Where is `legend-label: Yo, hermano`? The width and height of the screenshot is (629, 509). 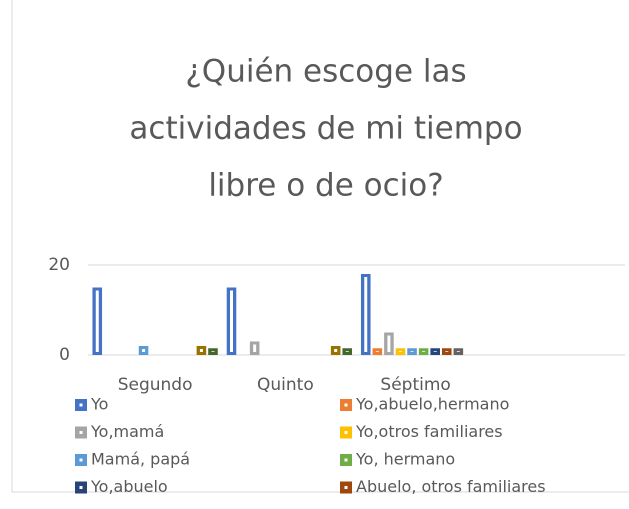
legend-label: Yo, hermano is located at coordinates (405, 459).